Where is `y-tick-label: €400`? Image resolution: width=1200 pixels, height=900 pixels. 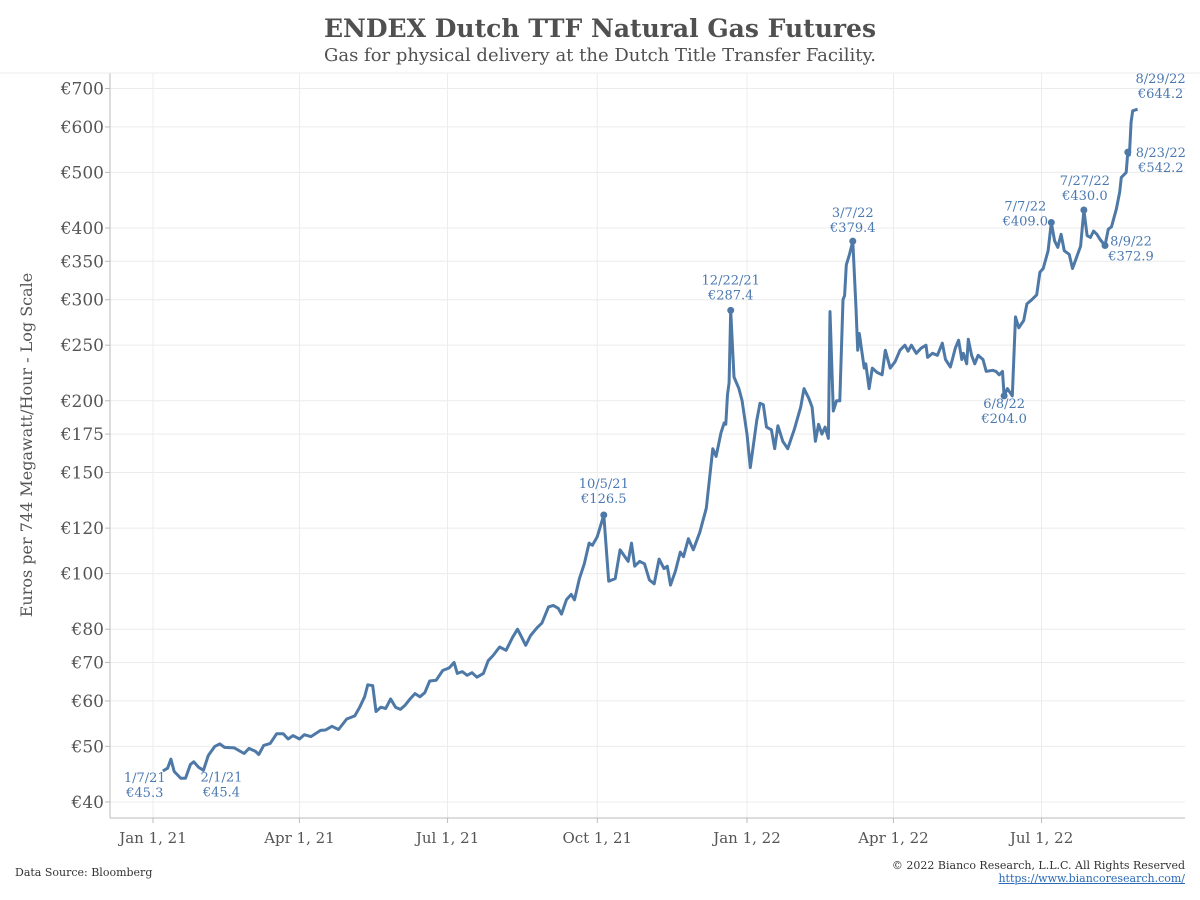
y-tick-label: €400 is located at coordinates (82, 229).